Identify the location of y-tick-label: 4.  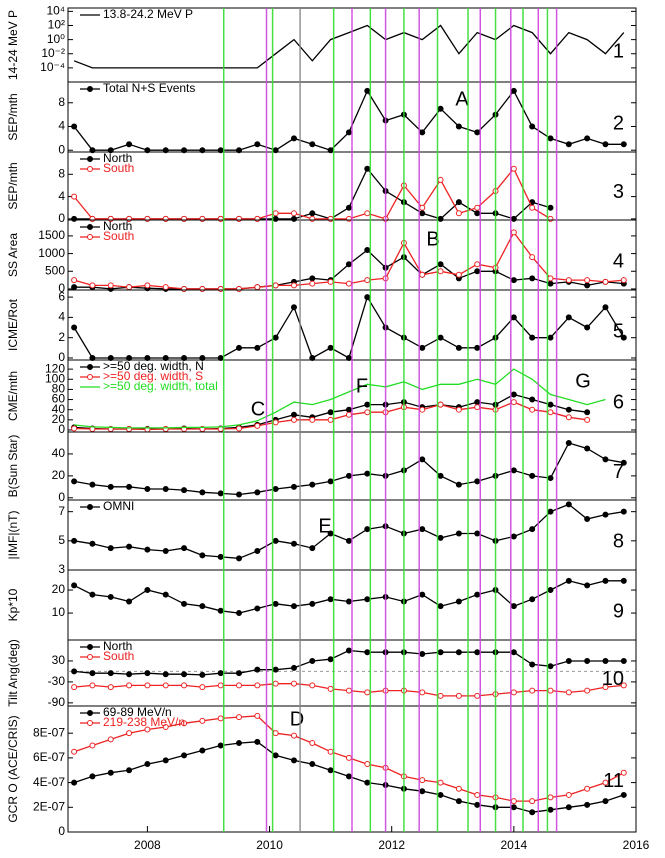
(61, 317).